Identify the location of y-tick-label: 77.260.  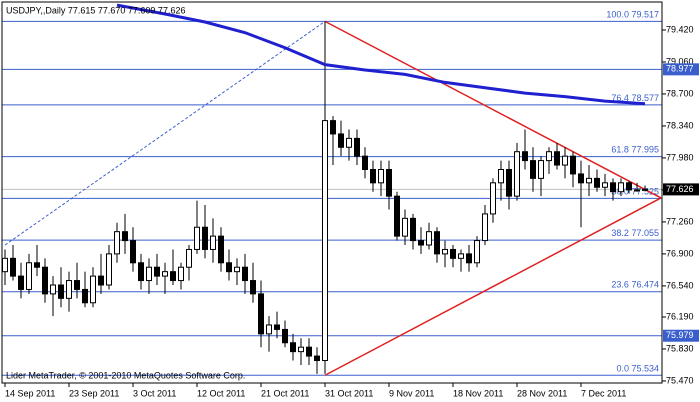
(680, 221).